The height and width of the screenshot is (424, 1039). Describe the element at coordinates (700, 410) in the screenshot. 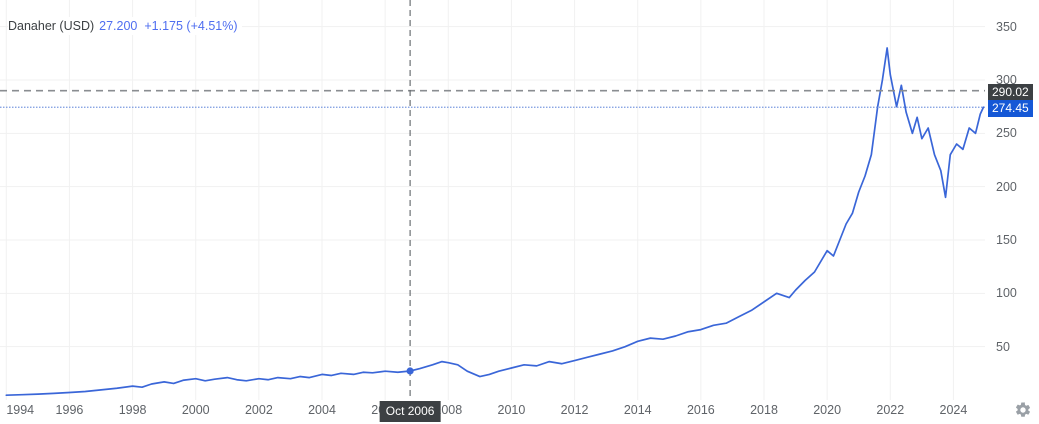

I see `x-axis-tick: 2016` at that location.